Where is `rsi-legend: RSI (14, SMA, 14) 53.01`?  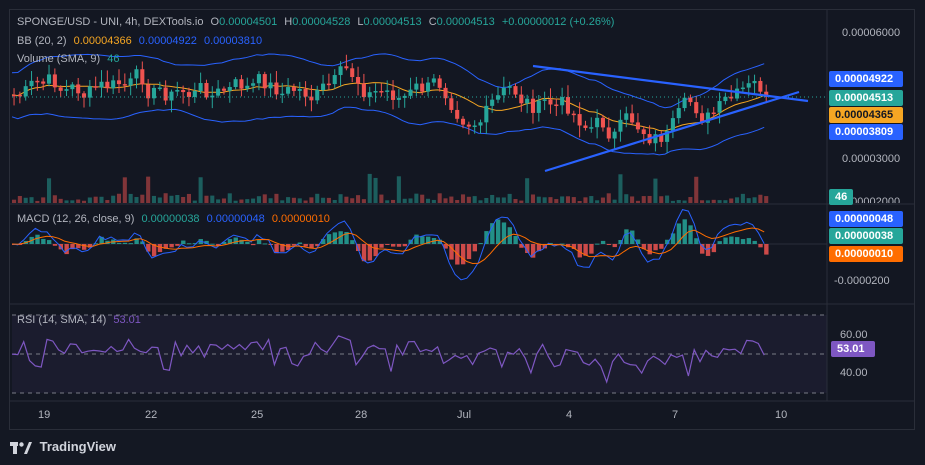 rsi-legend: RSI (14, SMA, 14) 53.01 is located at coordinates (81, 320).